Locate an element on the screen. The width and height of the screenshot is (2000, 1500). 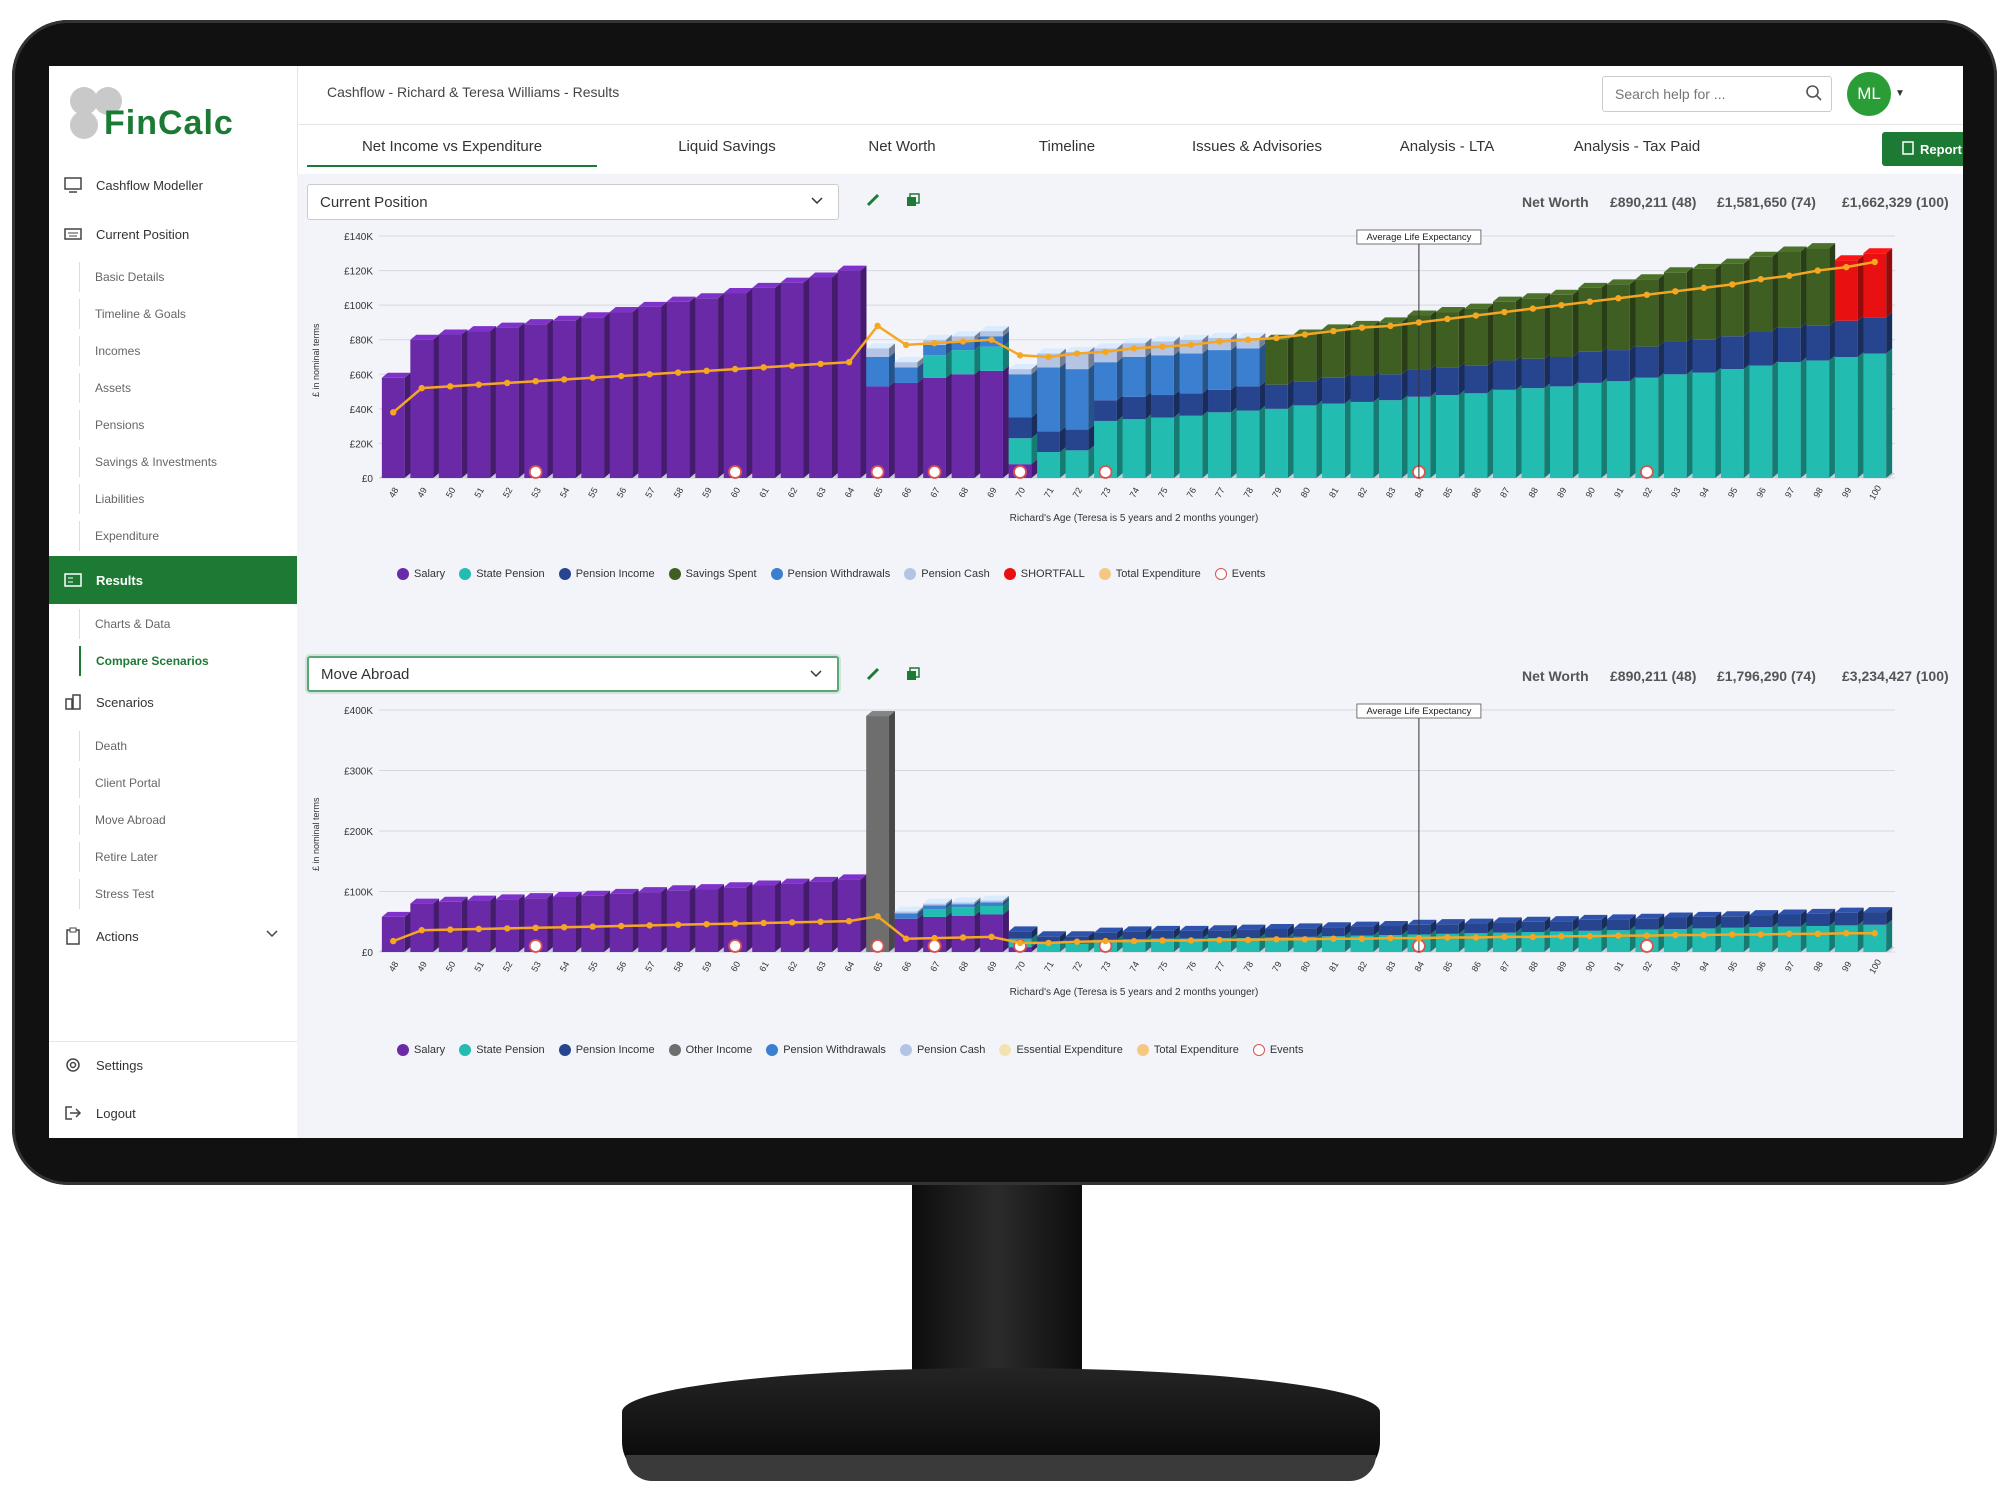
legend-item: Essential Expenditure is located at coordinates (1061, 1050).